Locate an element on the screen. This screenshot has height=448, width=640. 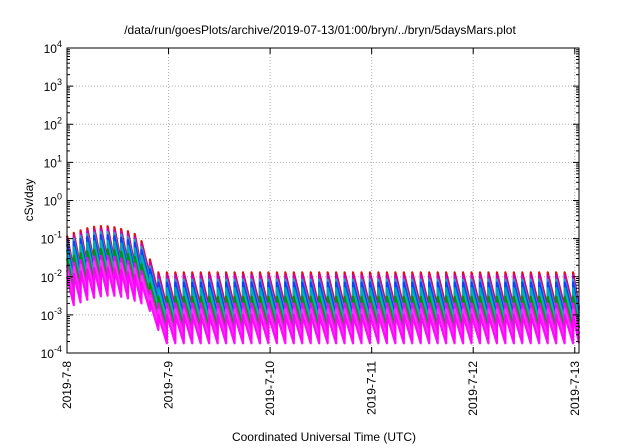
y-tick-label: 10² is located at coordinates (53, 123).